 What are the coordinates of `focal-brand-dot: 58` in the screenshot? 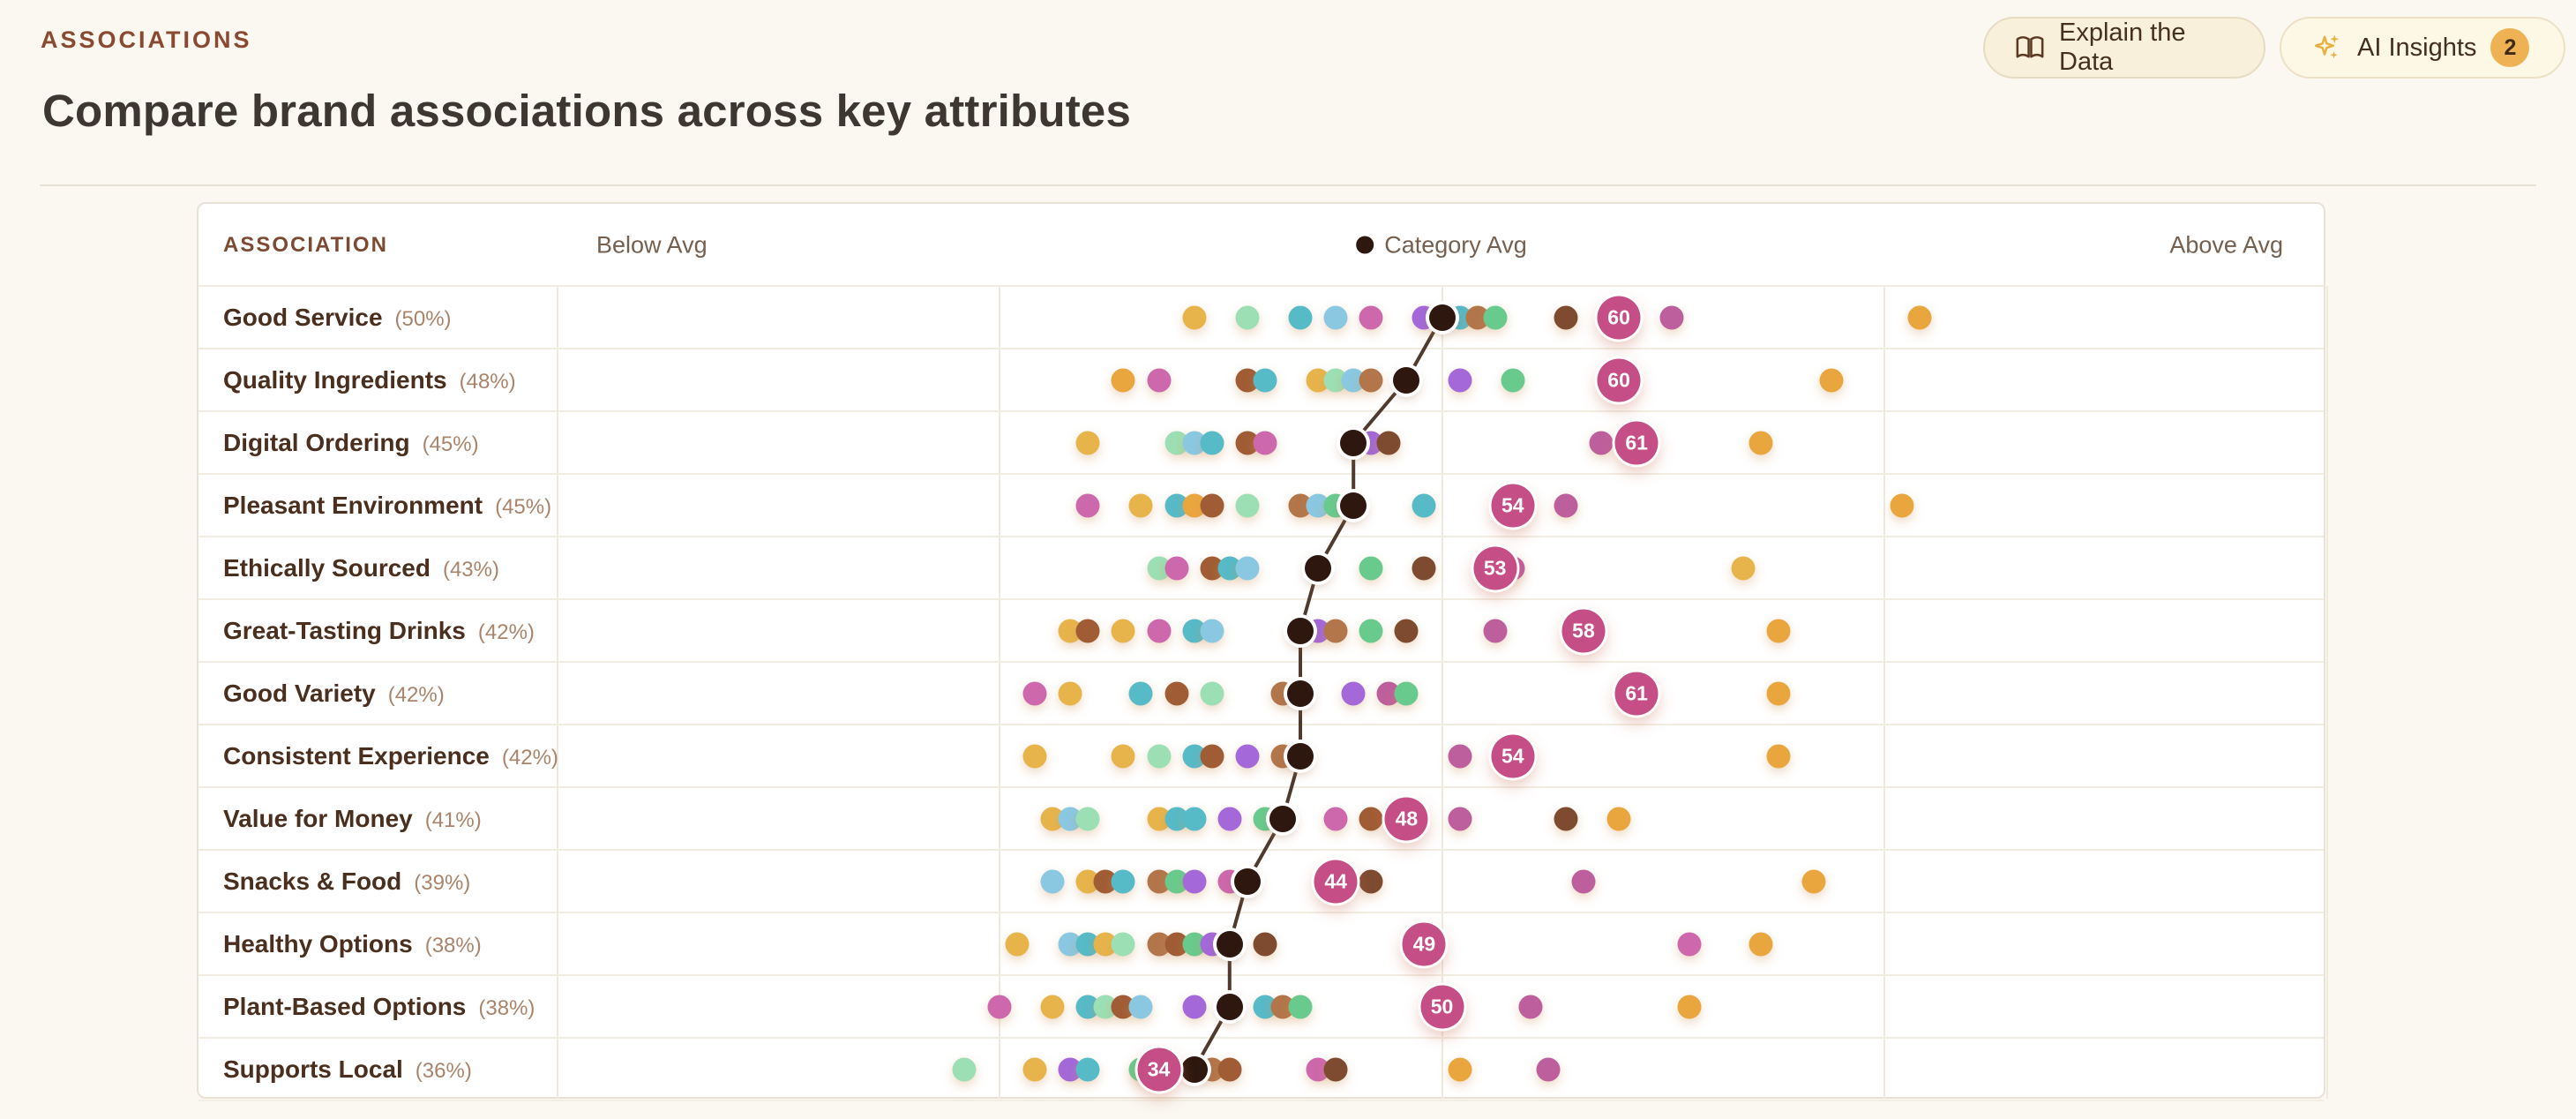 It's located at (1584, 630).